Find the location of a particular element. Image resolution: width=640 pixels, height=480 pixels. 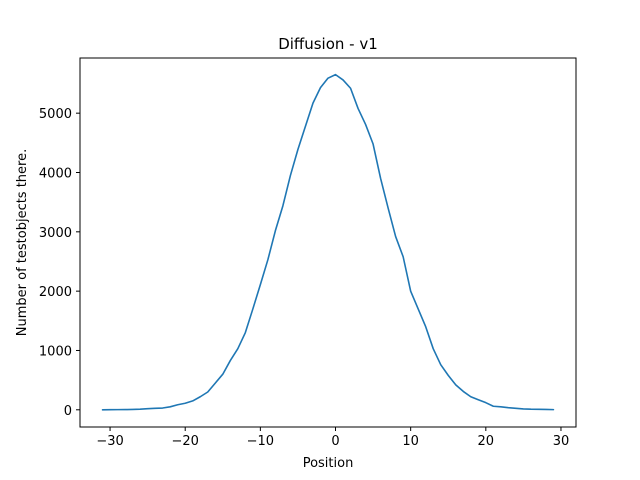

x-tick-label: 0 is located at coordinates (335, 441).